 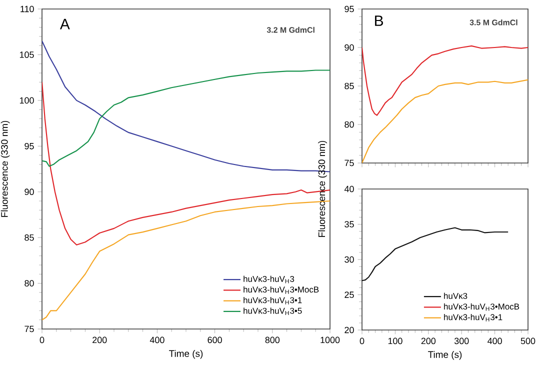 I want to click on text: huVκ3-huV$_{H}$3•MocB, so click(x=482, y=307).